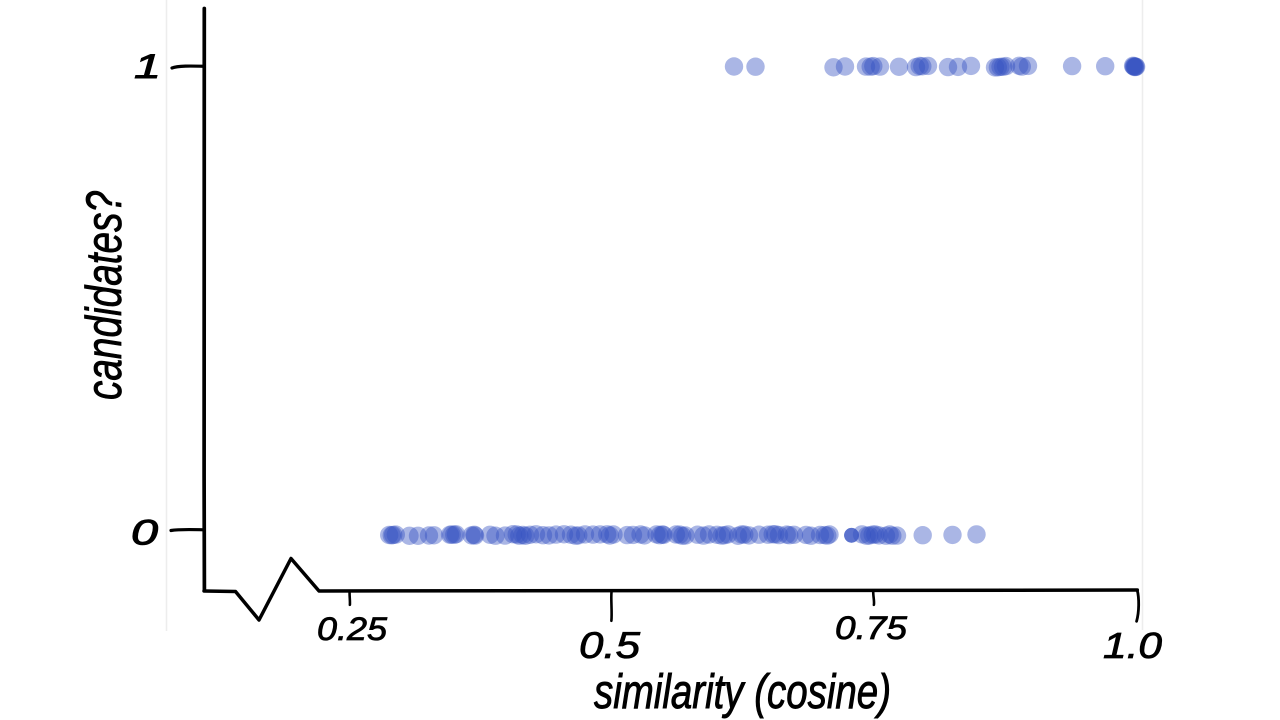 This screenshot has height=720, width=1280. Describe the element at coordinates (1132, 645) in the screenshot. I see `svg-text: 1.0` at that location.